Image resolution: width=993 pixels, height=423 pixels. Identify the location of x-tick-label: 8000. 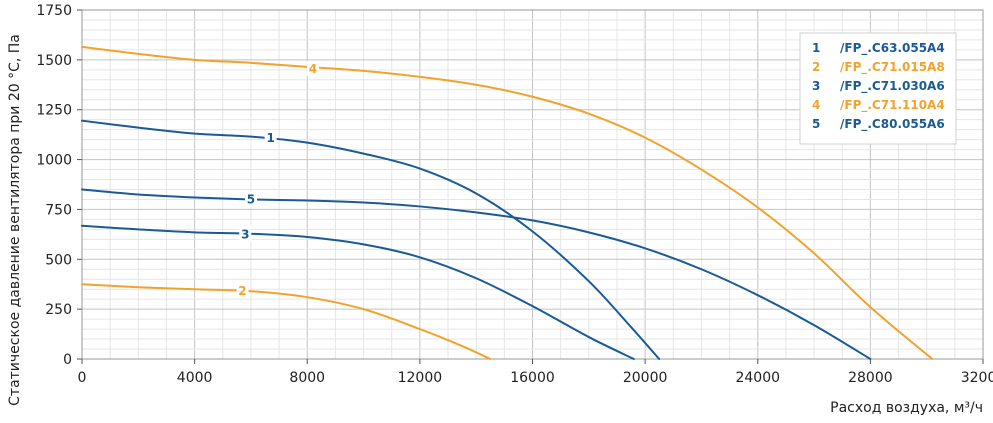
(307, 378).